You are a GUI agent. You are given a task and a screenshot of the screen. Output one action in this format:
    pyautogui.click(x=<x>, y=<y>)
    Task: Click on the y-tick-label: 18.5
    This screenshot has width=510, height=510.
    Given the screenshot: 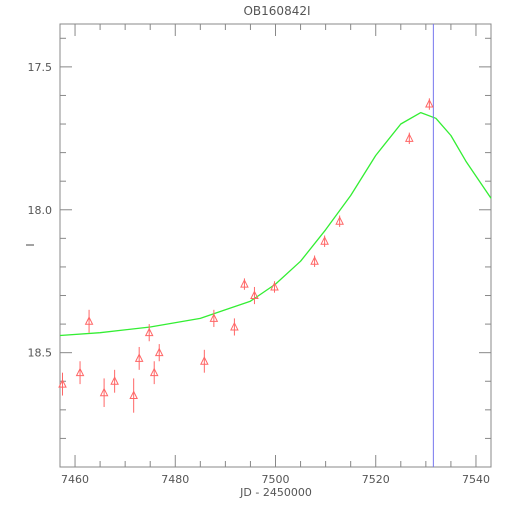 What is the action you would take?
    pyautogui.click(x=40, y=353)
    